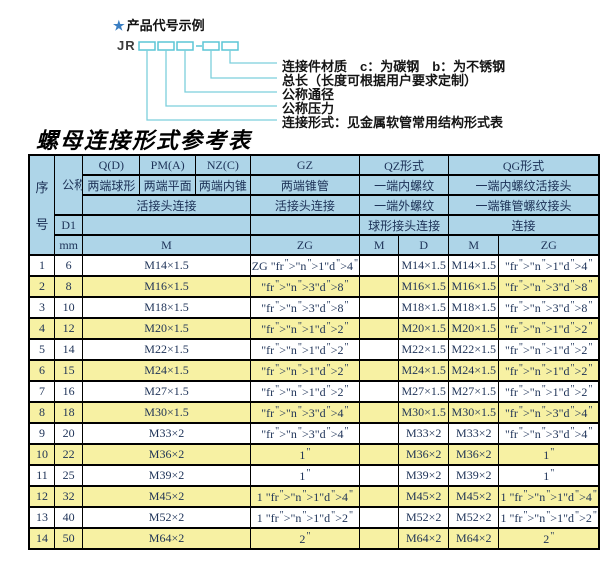  Describe the element at coordinates (69, 225) in the screenshot. I see `header-d1: D1` at that location.